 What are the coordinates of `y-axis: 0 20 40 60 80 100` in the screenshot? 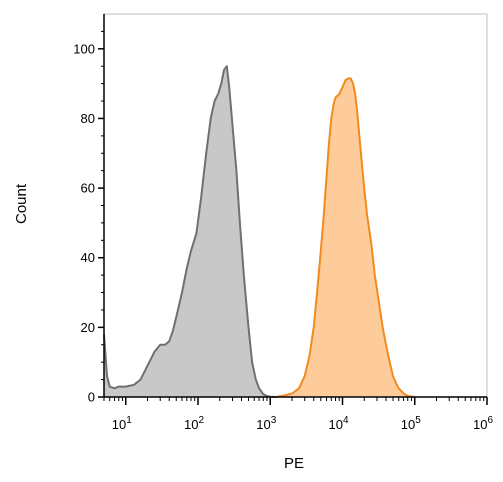 It's located at (89, 209).